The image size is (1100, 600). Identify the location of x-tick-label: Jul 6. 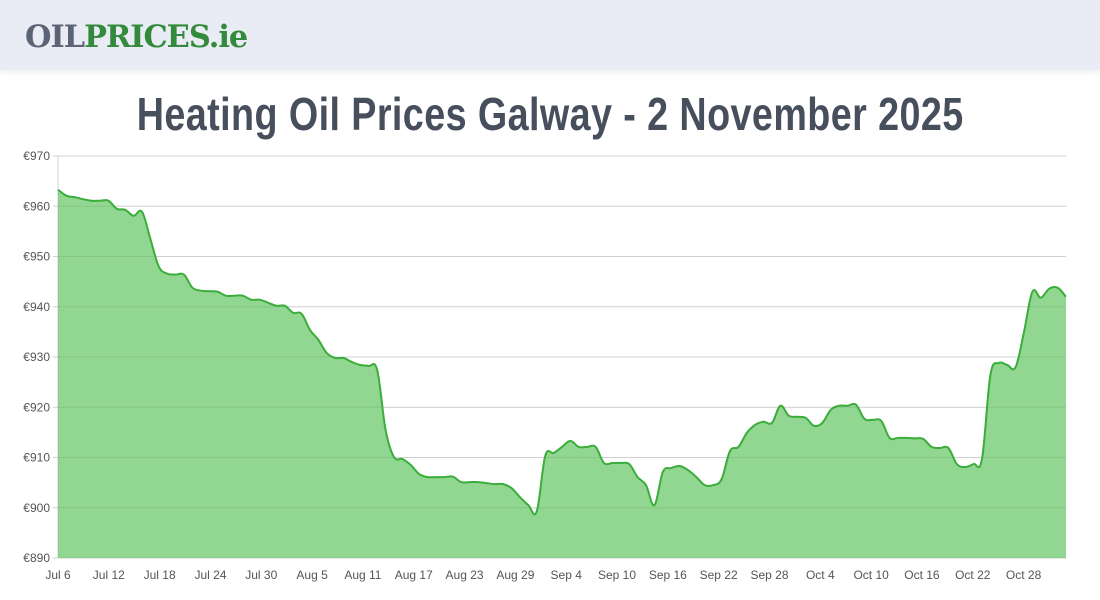
(58, 575).